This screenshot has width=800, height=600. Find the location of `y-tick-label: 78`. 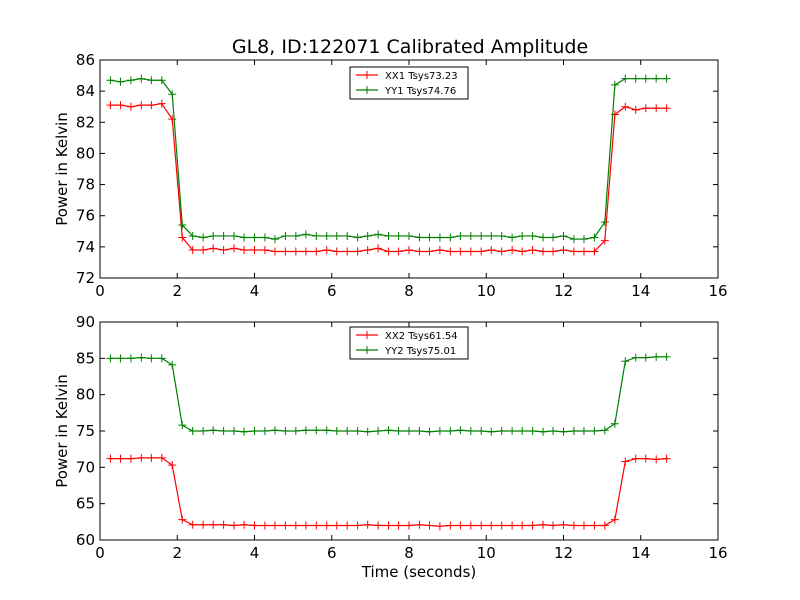

y-tick-label: 78 is located at coordinates (85, 185).